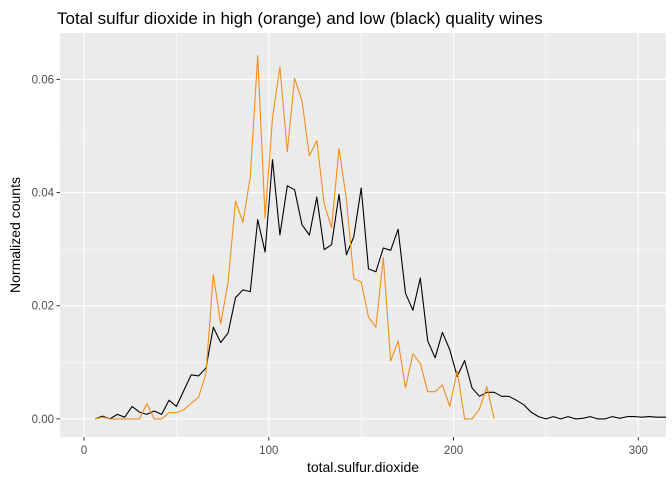 The image size is (672, 485). I want to click on x-tick-label: 100, so click(268, 451).